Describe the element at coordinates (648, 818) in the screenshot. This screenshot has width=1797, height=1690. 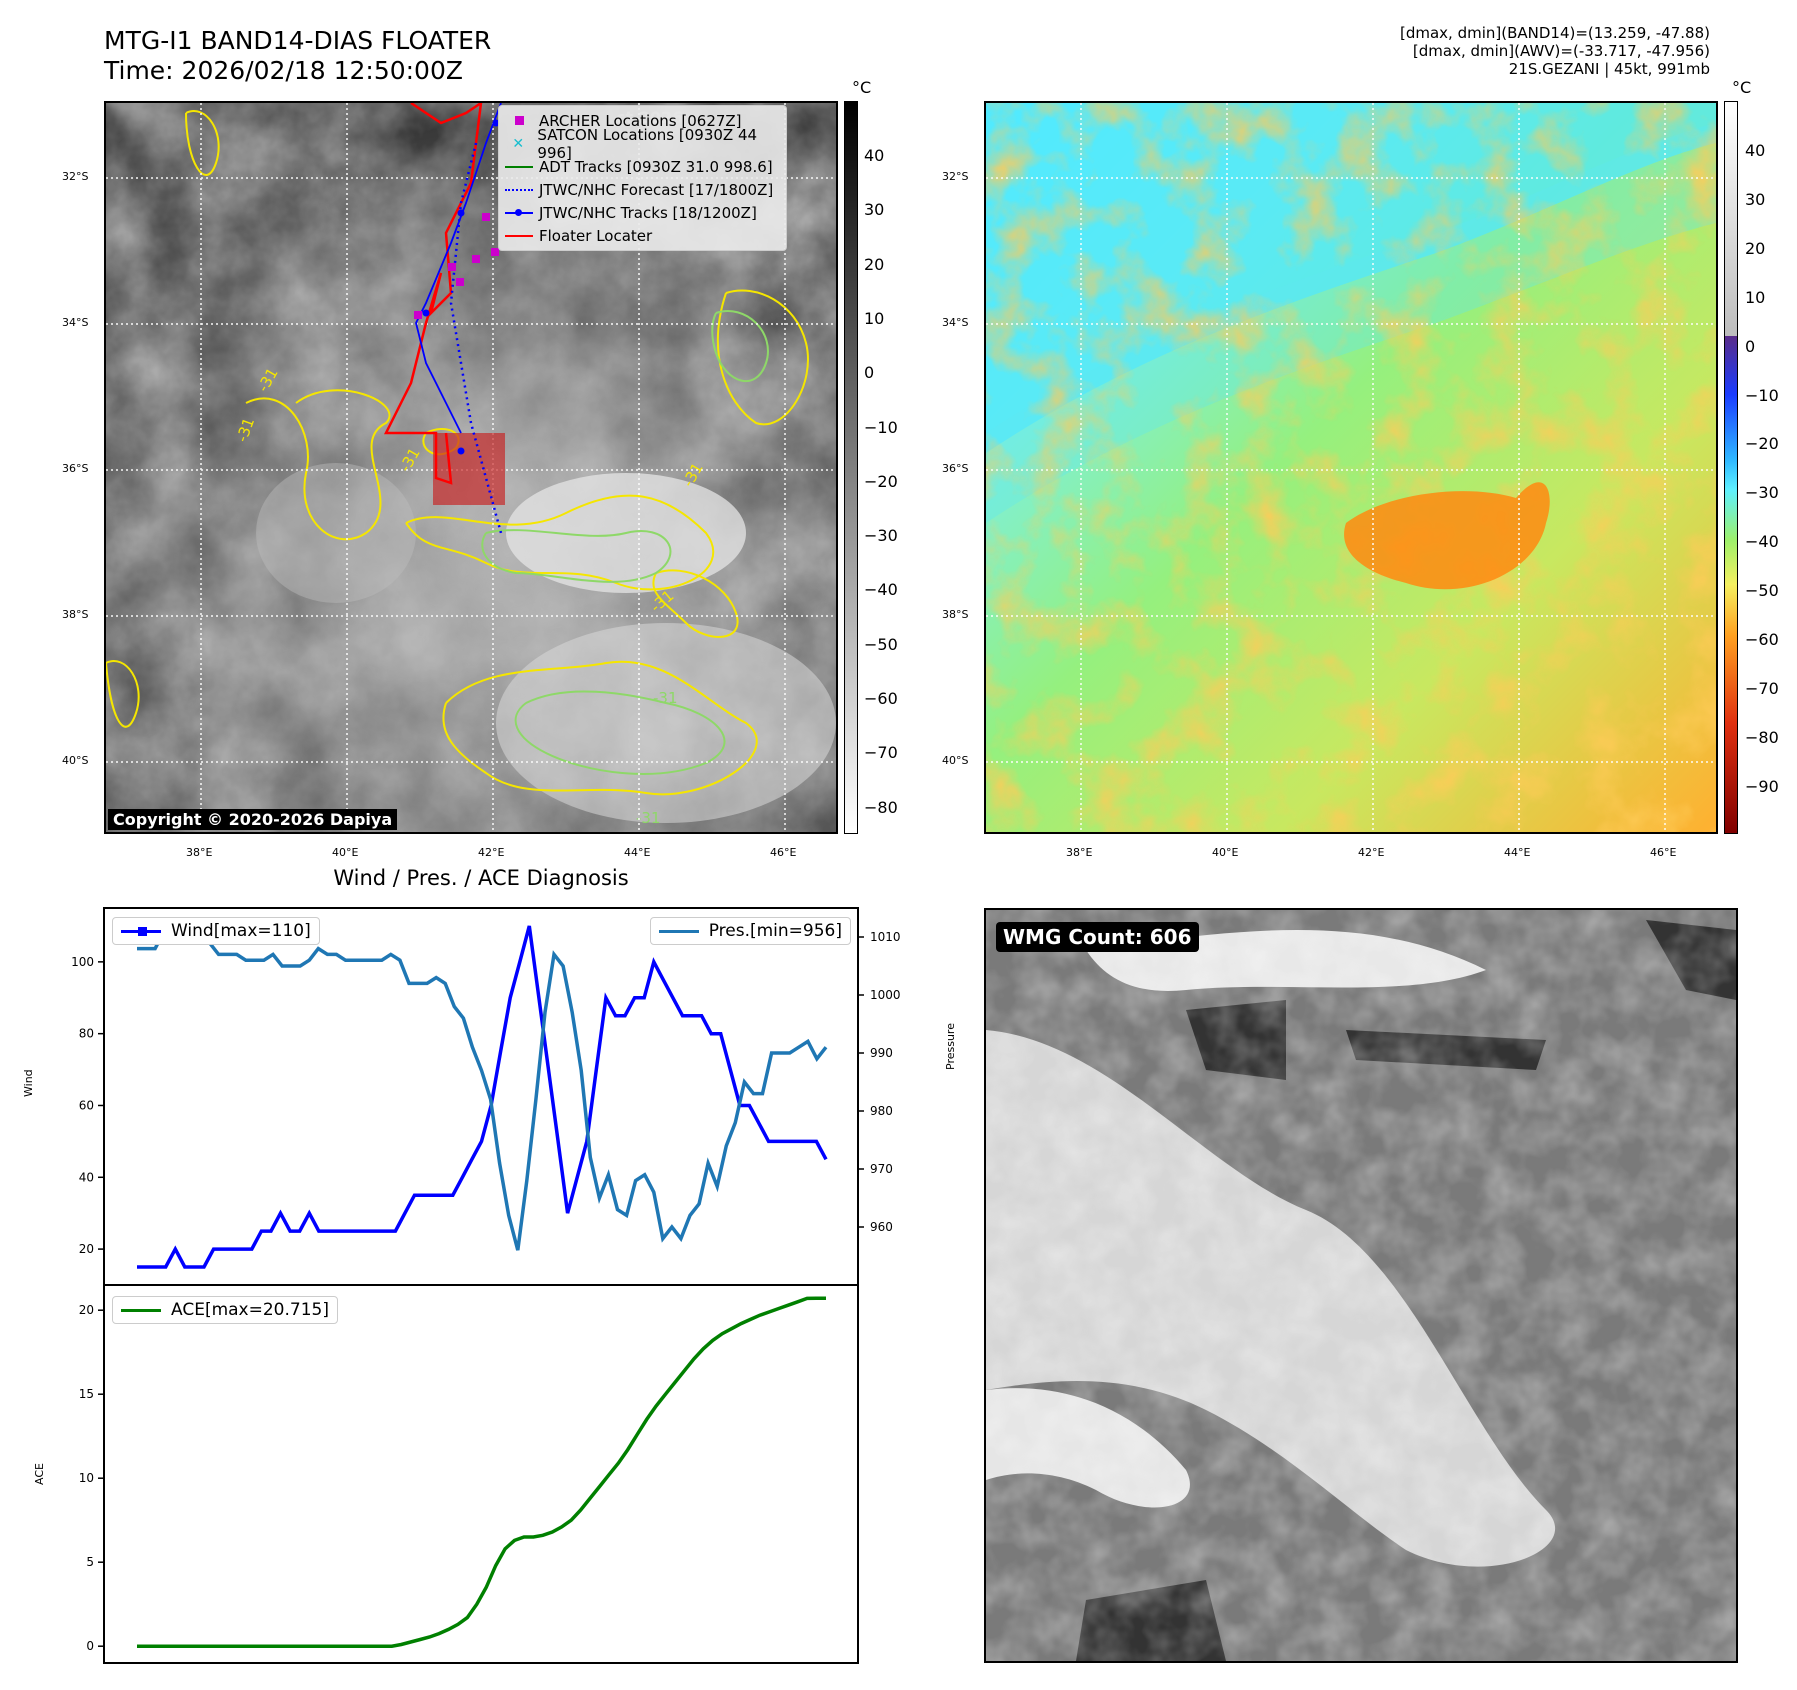
I see `contour-label: -31` at that location.